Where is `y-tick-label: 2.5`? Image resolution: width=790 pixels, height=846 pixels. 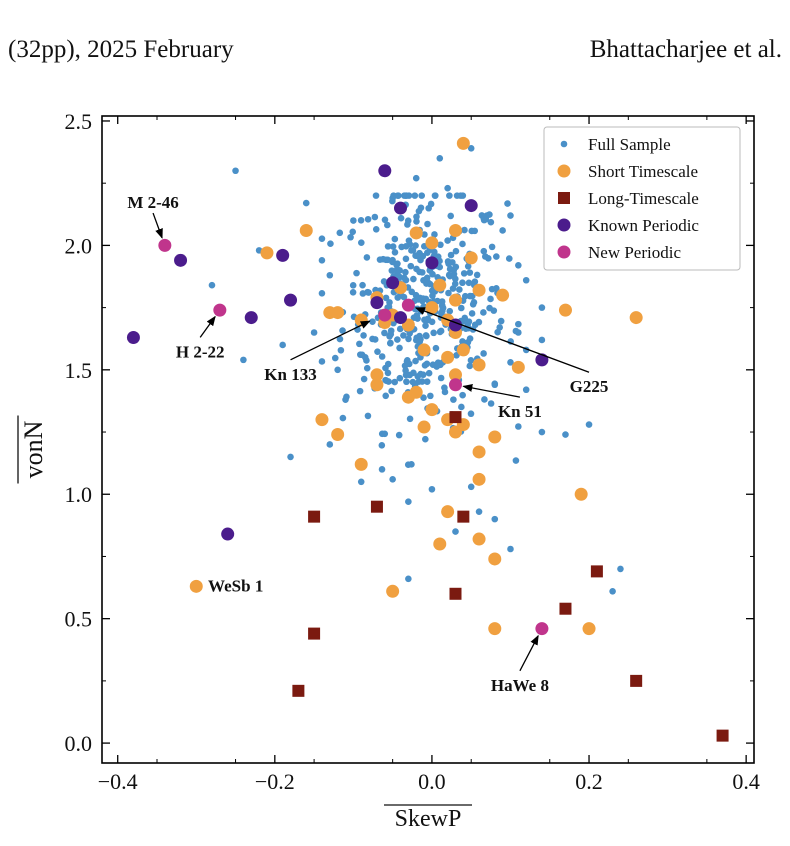 y-tick-label: 2.5 is located at coordinates (79, 121).